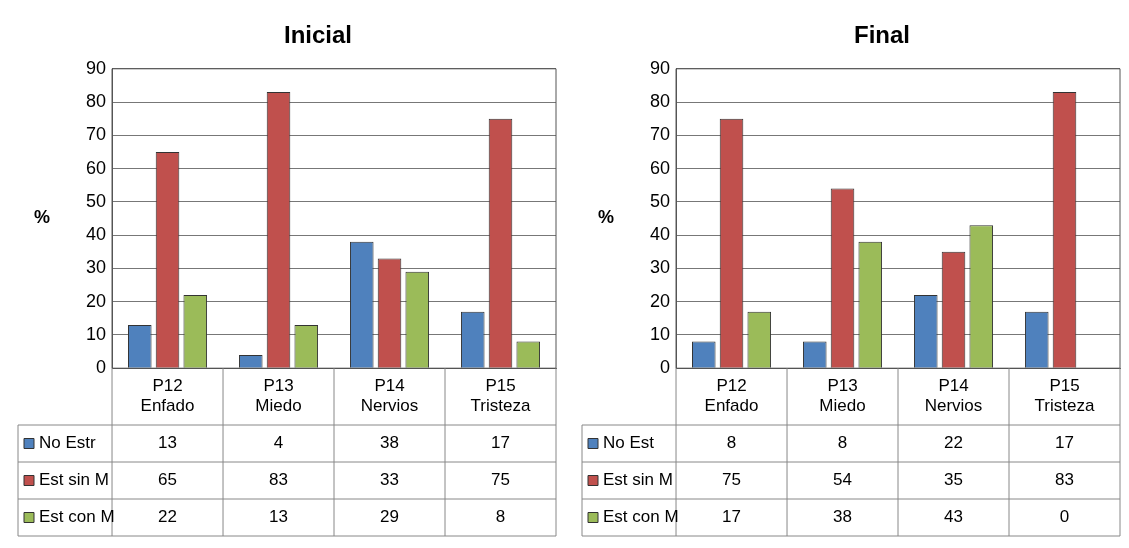 This screenshot has height=548, width=1129. I want to click on legend-label: No Estr, so click(68, 443).